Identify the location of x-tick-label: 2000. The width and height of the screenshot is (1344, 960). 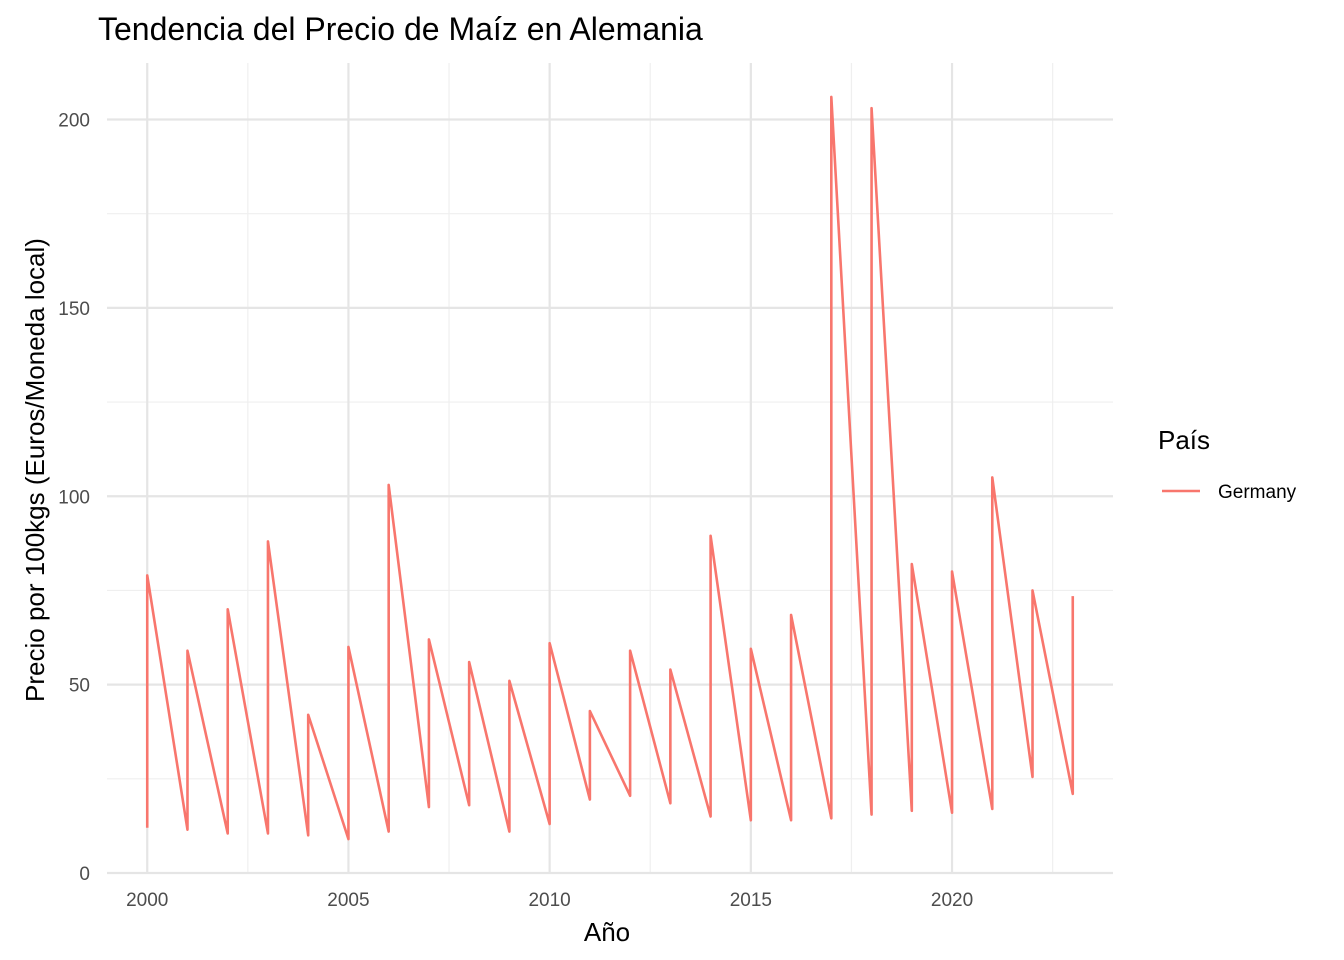
(147, 900).